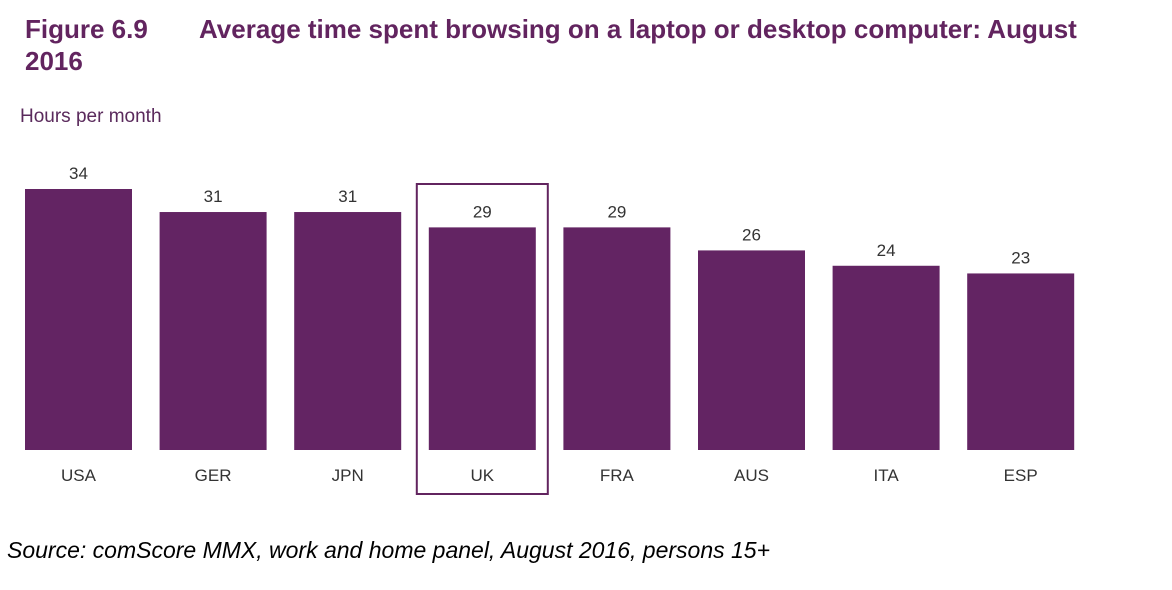 The height and width of the screenshot is (590, 1172). What do you see at coordinates (78, 319) in the screenshot?
I see `bar-usa` at bounding box center [78, 319].